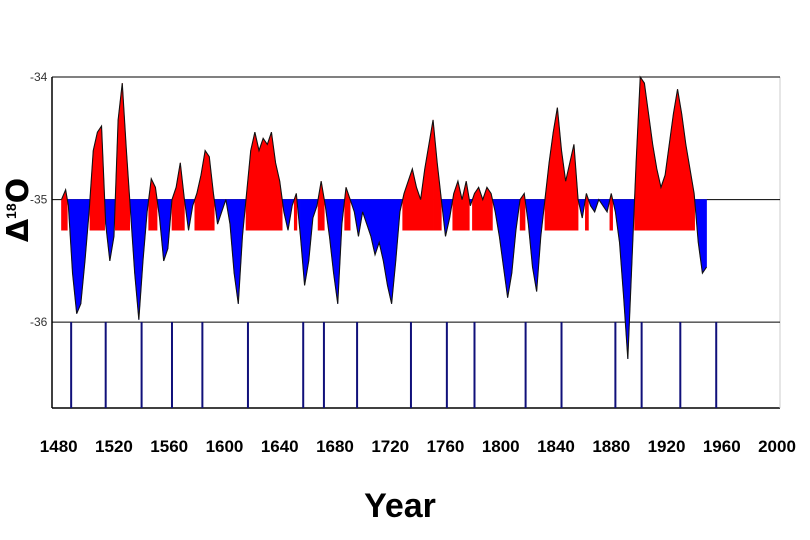  What do you see at coordinates (114, 446) in the screenshot?
I see `x-tick-label: 1520` at bounding box center [114, 446].